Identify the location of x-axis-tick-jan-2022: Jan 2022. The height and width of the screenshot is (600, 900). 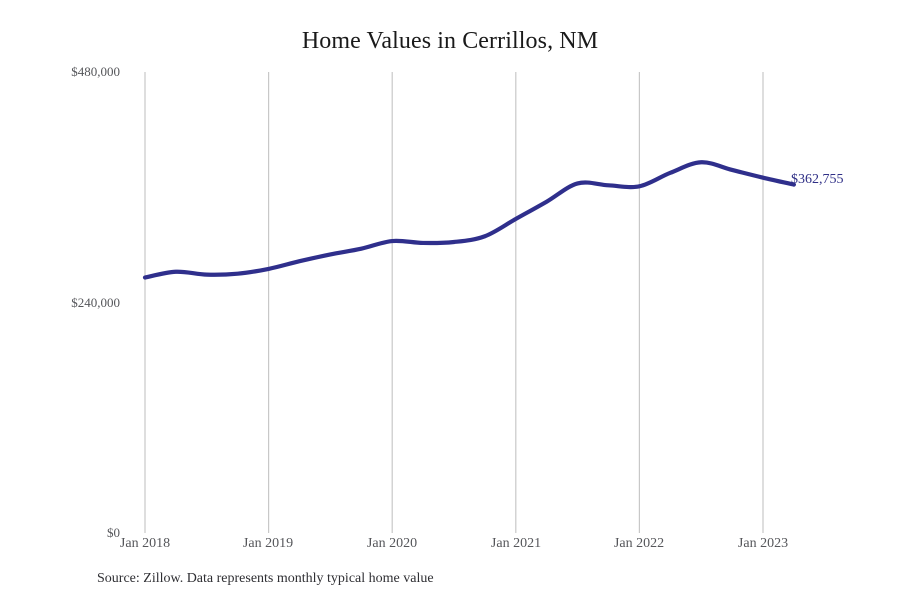
(639, 543).